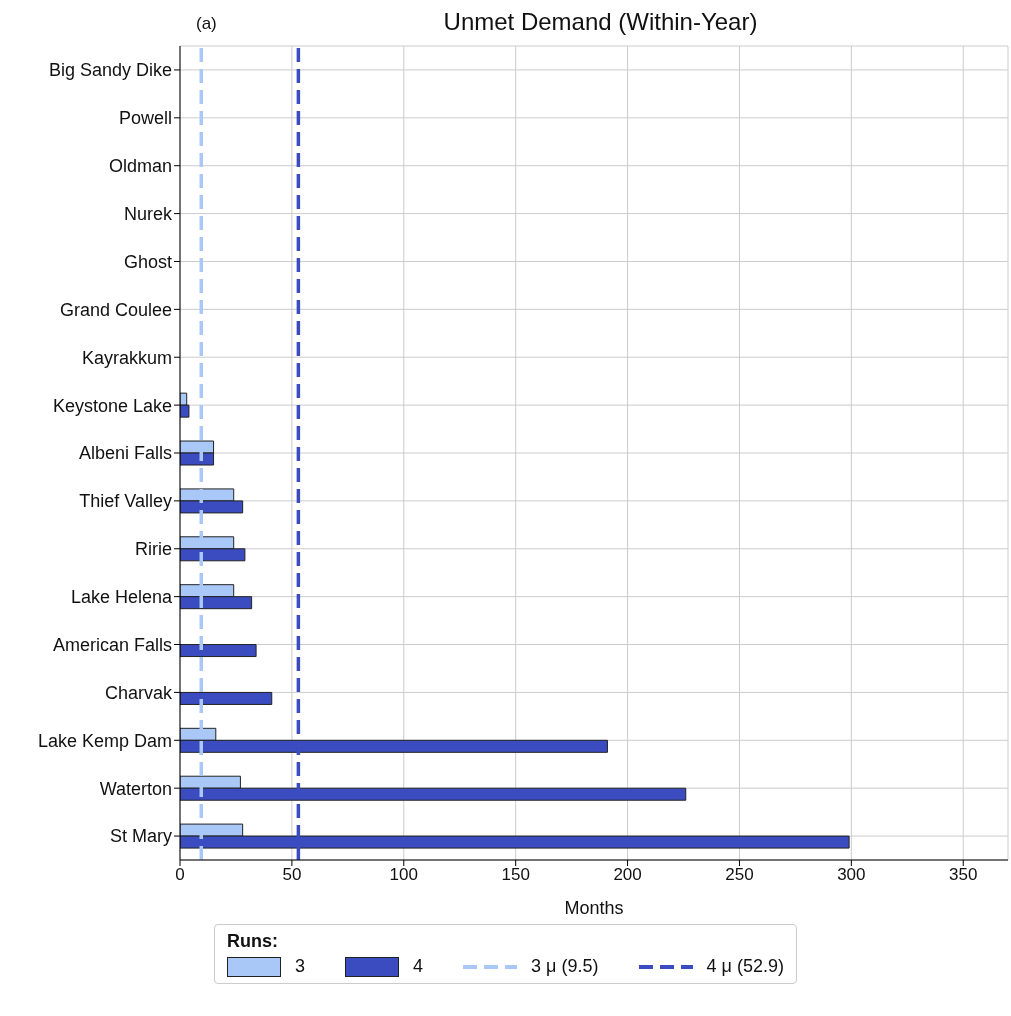  Describe the element at coordinates (403, 875) in the screenshot. I see `x-tick-label: 100` at that location.